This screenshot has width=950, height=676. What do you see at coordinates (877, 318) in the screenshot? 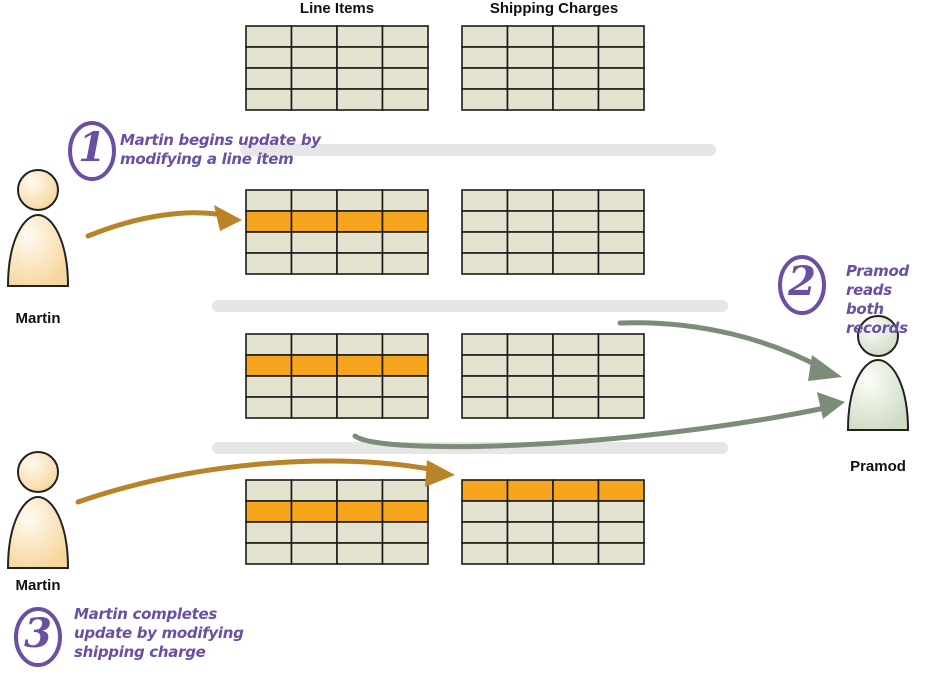
I see `step-2-line-2: both records` at bounding box center [877, 318].